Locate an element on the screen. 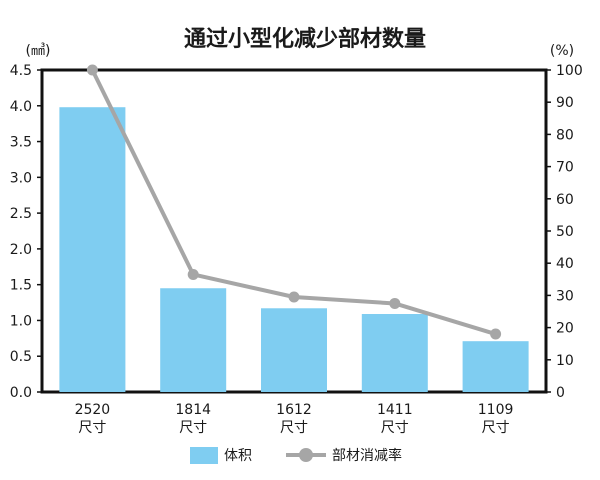 The image size is (600, 480). y-left-tick-label: 3.5 is located at coordinates (21, 143).